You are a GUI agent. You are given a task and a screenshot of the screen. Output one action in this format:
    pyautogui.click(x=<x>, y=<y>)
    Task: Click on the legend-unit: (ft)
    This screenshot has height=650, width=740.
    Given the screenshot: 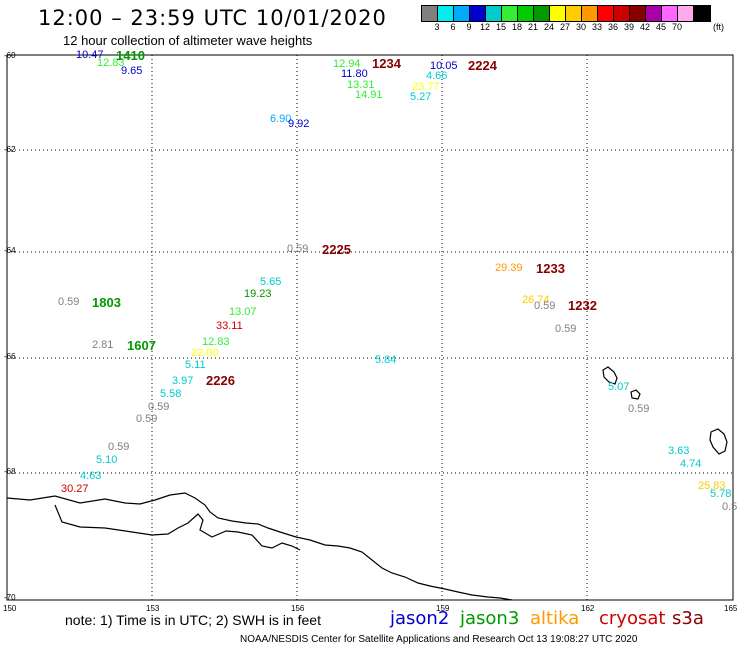 What is the action you would take?
    pyautogui.click(x=718, y=27)
    